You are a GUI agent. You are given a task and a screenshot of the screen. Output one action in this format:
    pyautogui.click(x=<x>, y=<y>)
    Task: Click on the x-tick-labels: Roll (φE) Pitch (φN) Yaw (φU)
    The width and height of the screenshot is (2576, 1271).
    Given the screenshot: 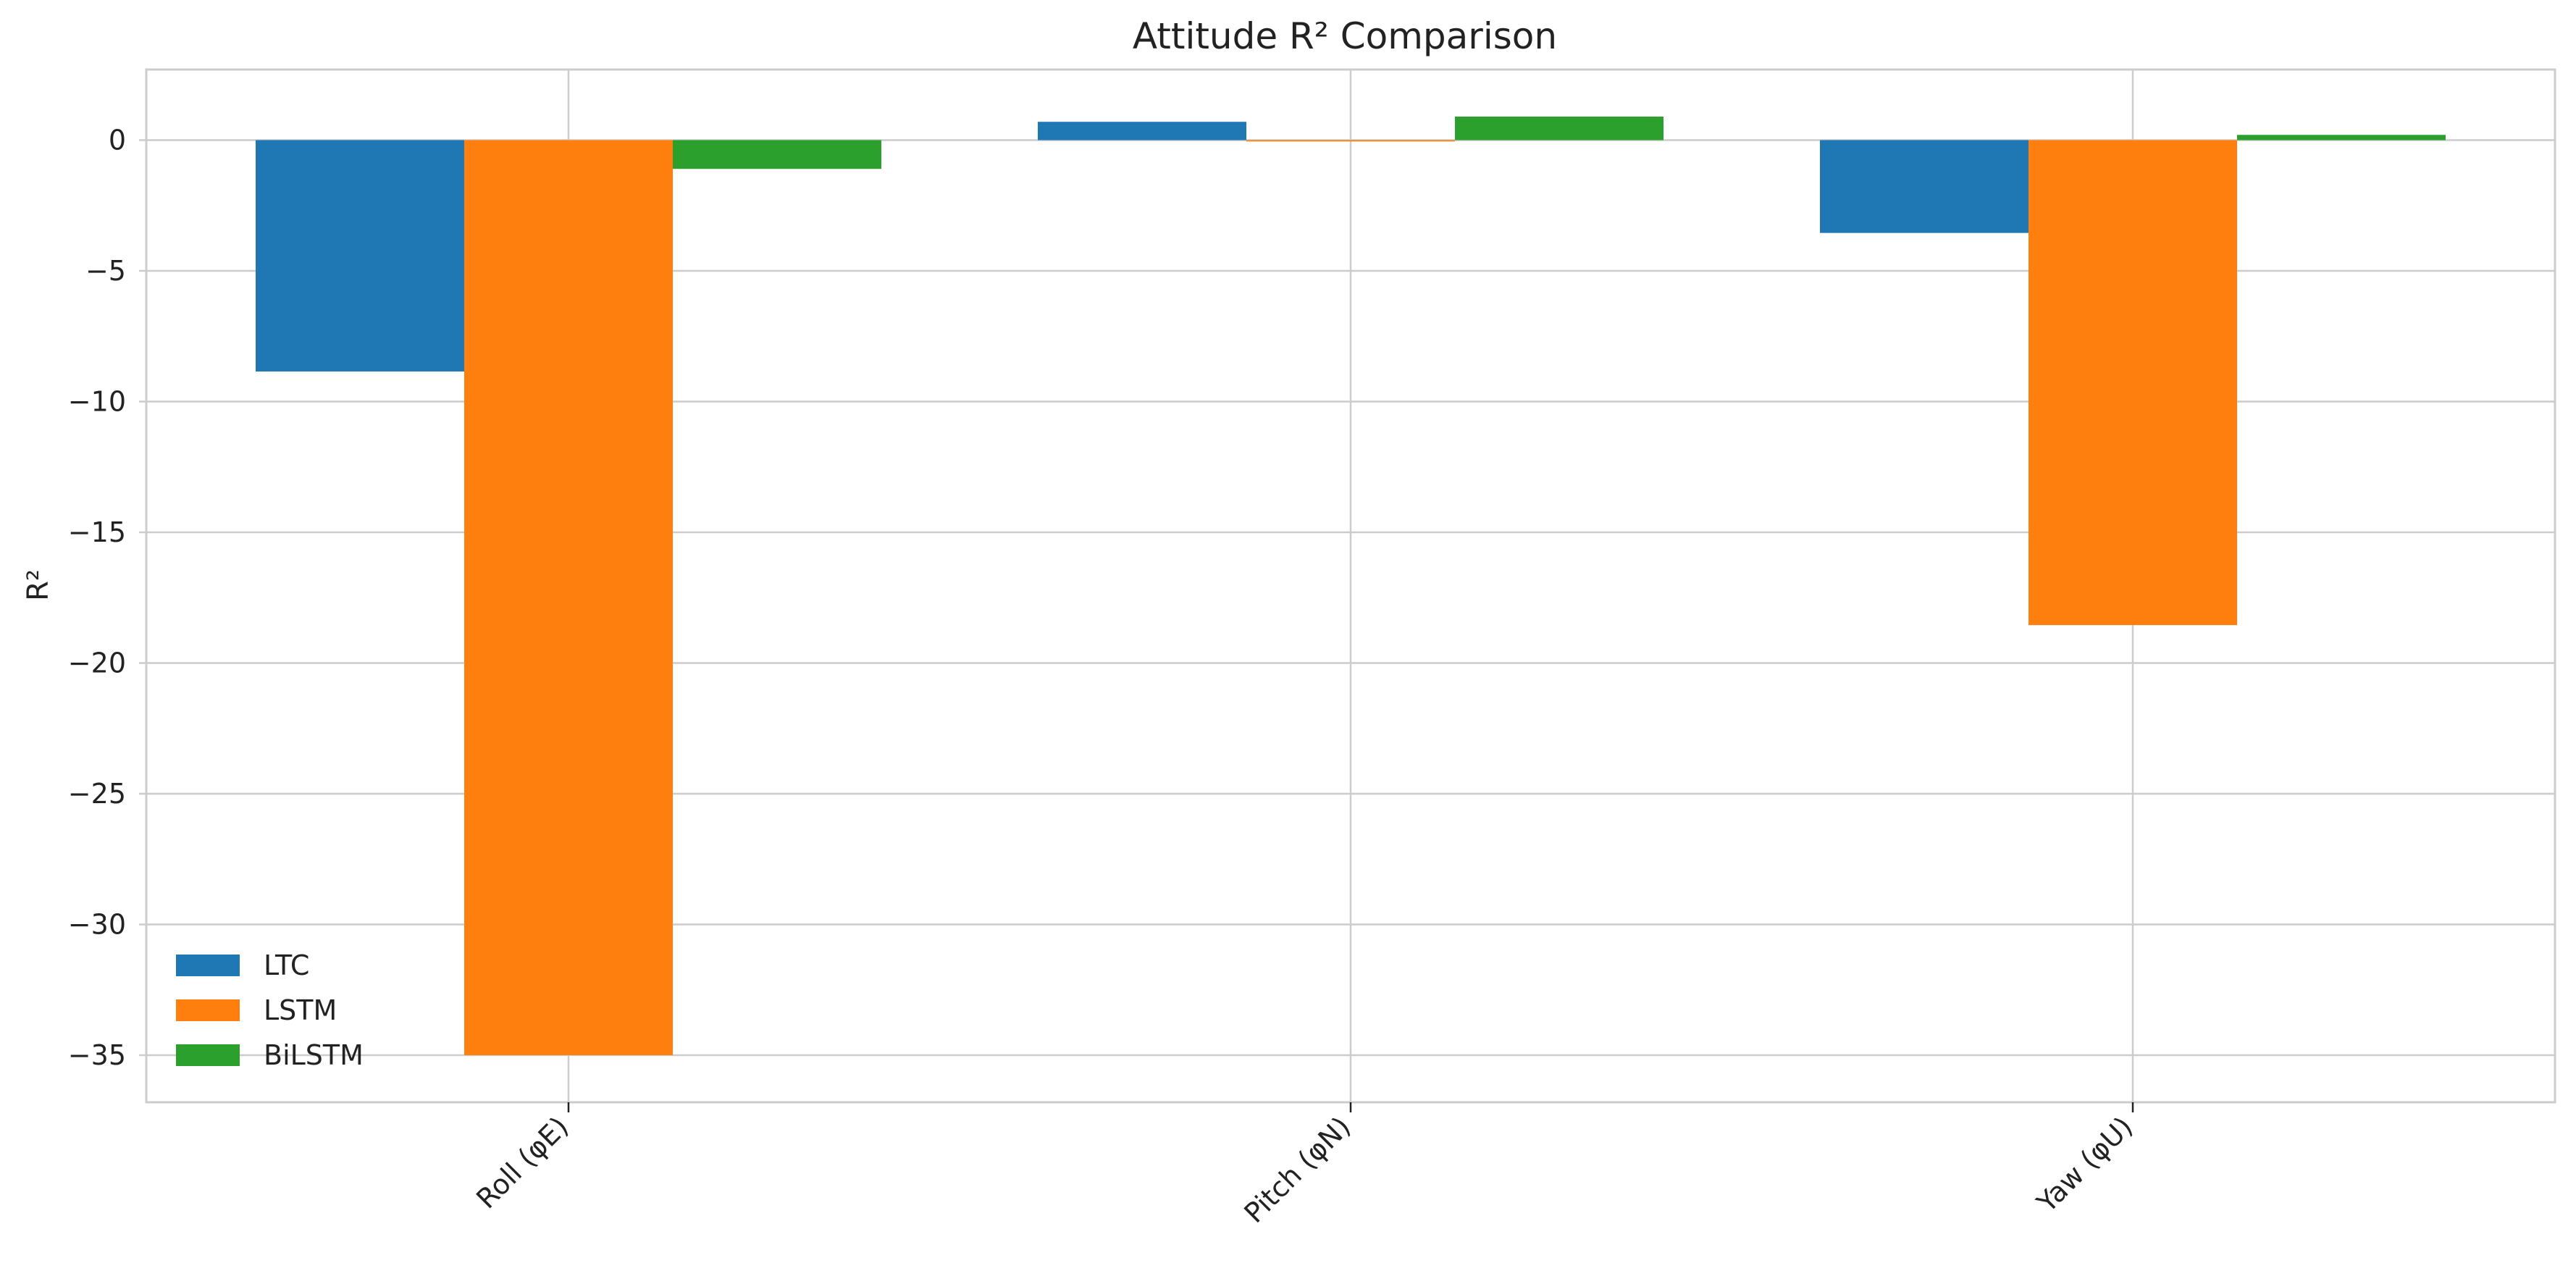 What is the action you would take?
    pyautogui.click(x=1304, y=1166)
    